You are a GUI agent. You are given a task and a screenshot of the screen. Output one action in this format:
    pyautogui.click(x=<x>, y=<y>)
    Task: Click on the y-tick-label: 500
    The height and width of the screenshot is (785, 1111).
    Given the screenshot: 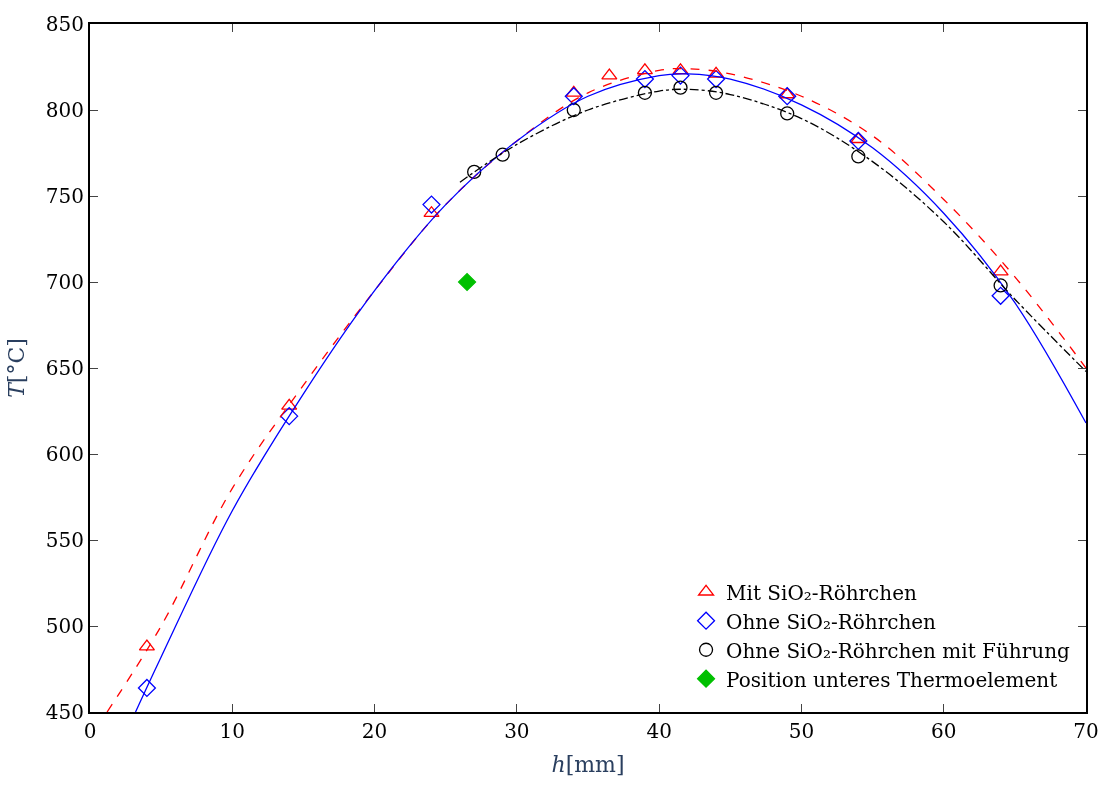 What is the action you would take?
    pyautogui.click(x=64, y=626)
    